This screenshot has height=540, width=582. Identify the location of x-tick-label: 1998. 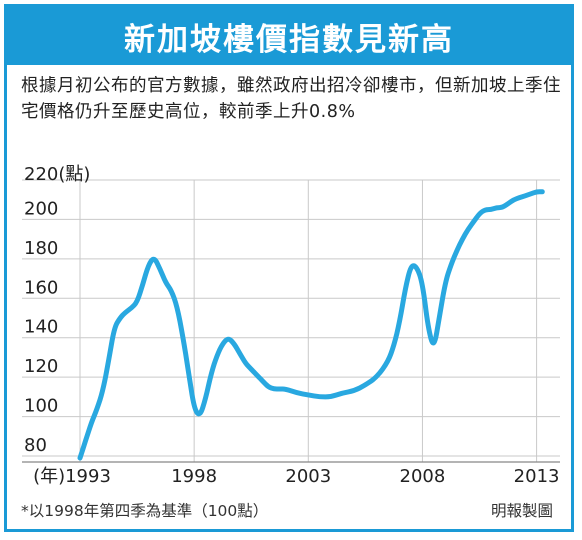
(194, 476).